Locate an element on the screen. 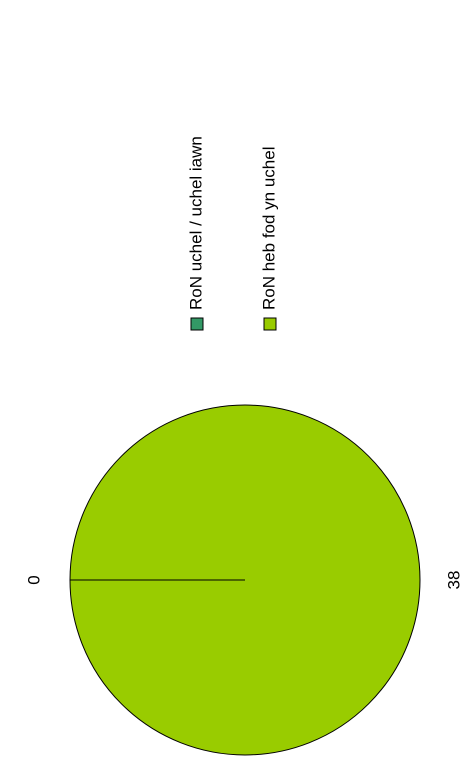  slice-label: 38 is located at coordinates (453, 580).